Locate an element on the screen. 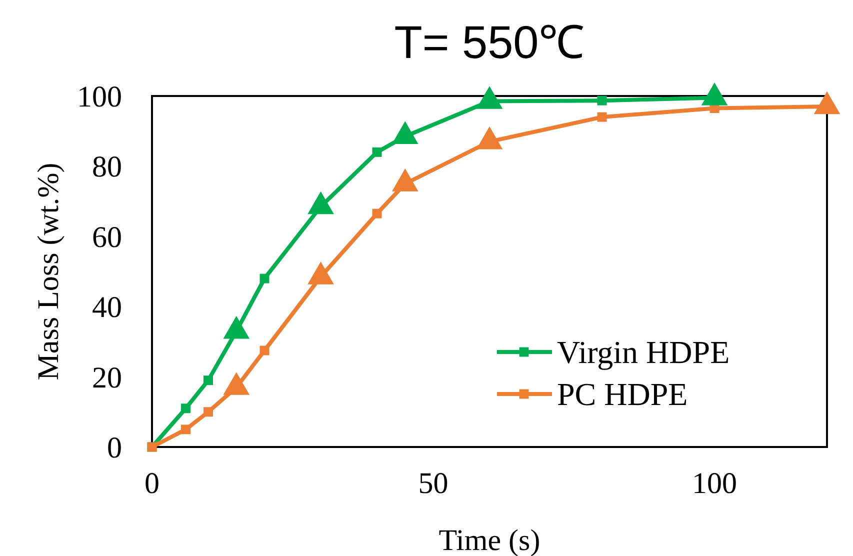  y-tick-label: 0 is located at coordinates (114, 448).